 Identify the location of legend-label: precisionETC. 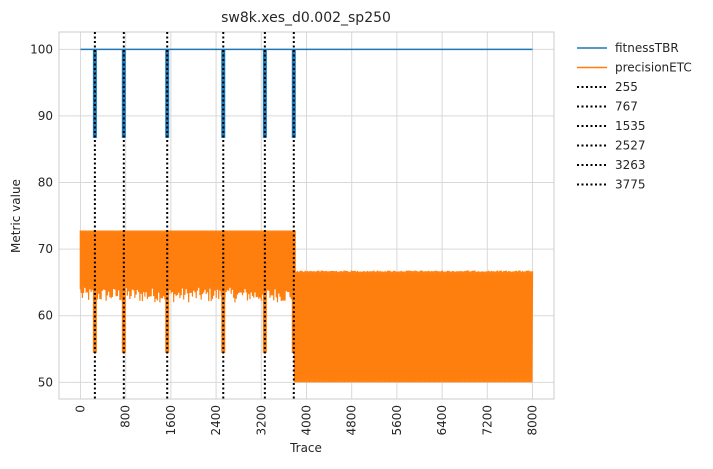
(653, 68).